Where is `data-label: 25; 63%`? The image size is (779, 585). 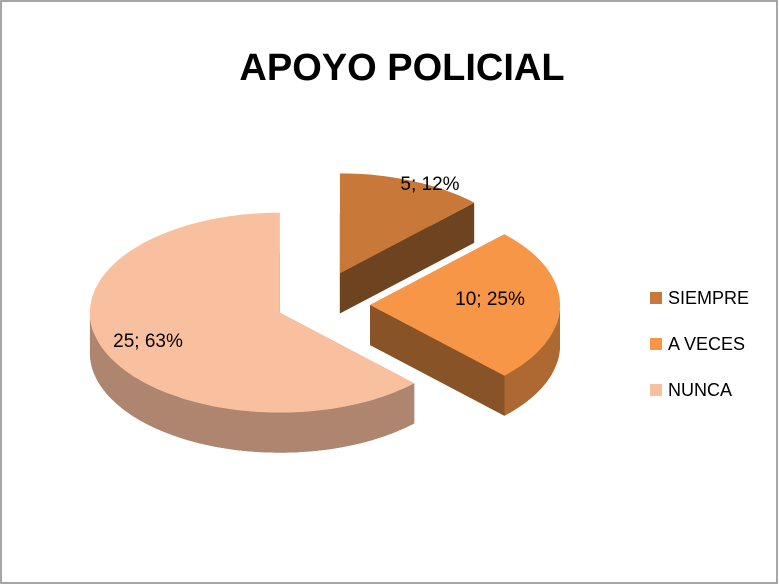
data-label: 25; 63% is located at coordinates (148, 341).